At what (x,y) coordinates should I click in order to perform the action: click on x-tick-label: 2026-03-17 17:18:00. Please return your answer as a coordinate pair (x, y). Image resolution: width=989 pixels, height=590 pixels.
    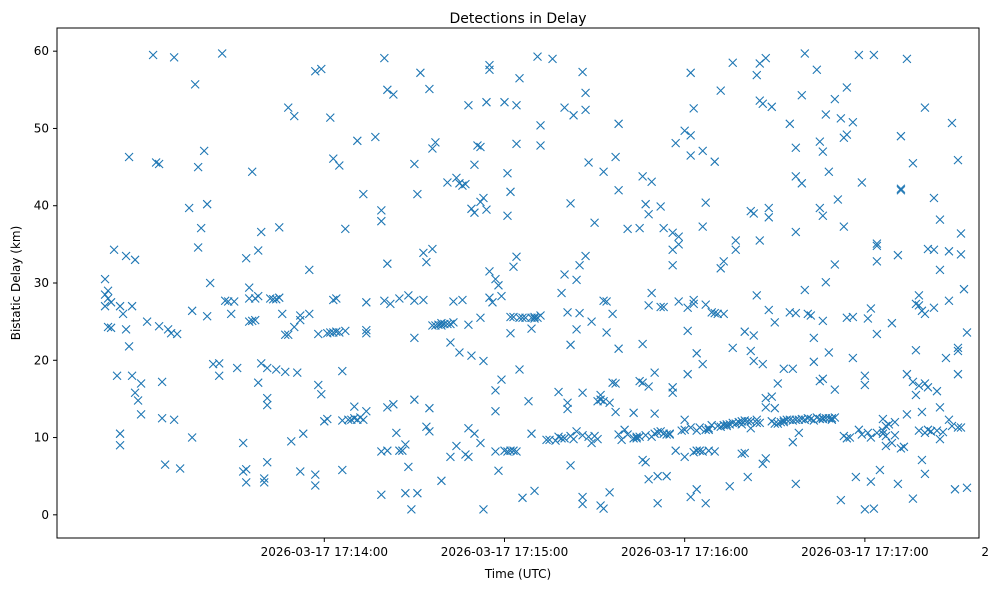
    Looking at the image, I should click on (985, 552).